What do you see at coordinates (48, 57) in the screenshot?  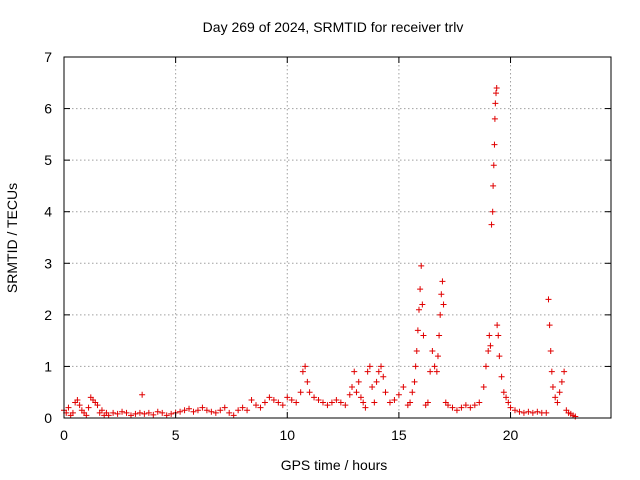 I see `y-tick-label: 7` at bounding box center [48, 57].